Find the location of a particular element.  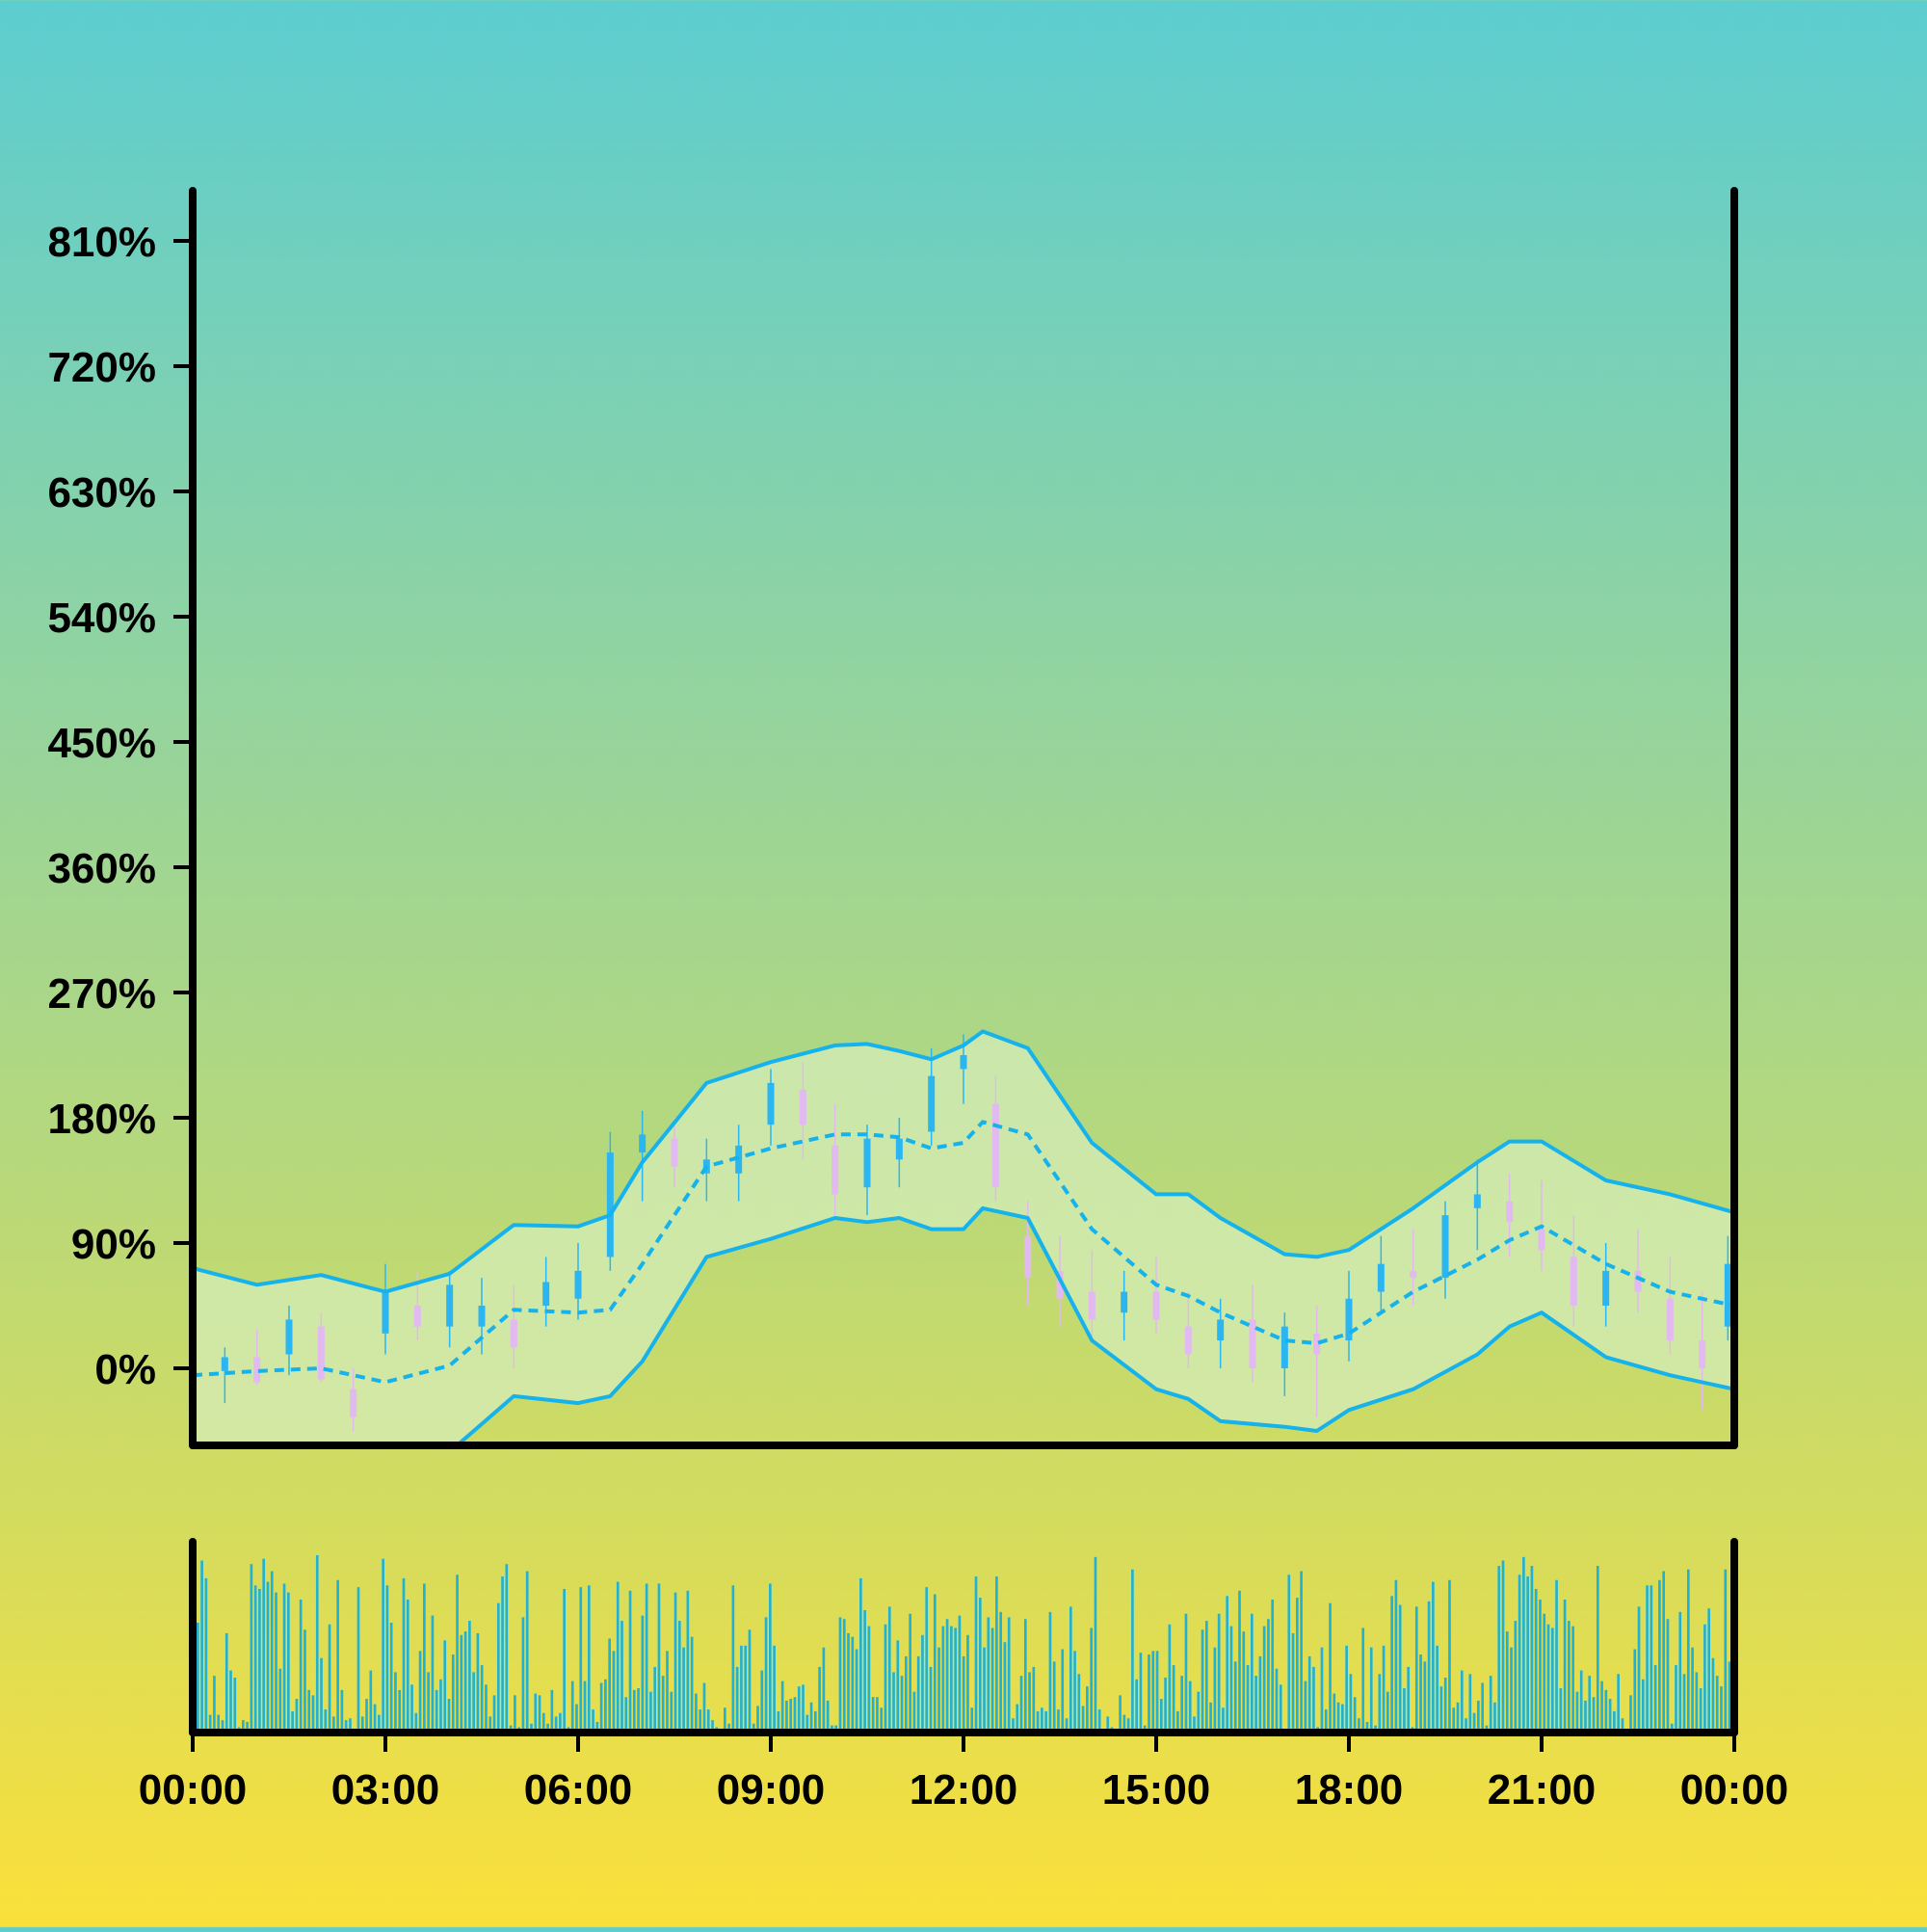

bollinger-lower-line is located at coordinates (1094, 1325).